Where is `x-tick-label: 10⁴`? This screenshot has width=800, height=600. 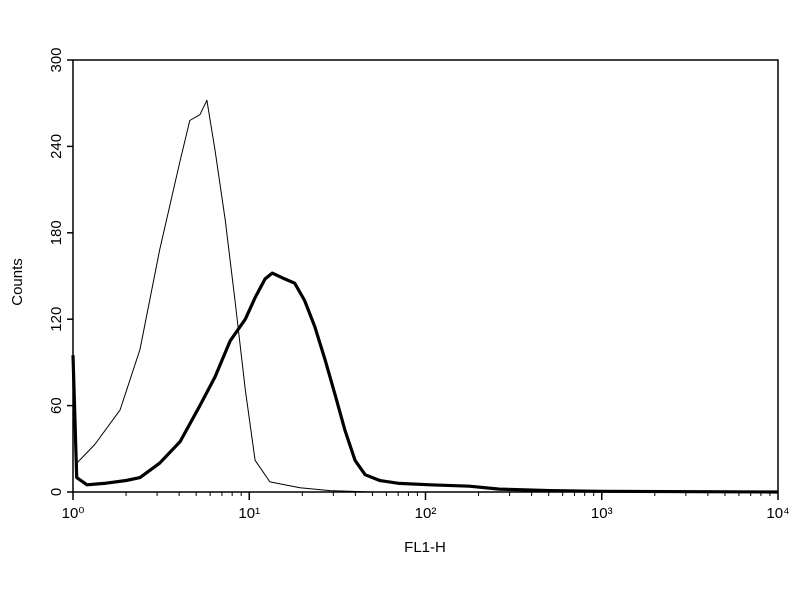
x-tick-label: 10⁴ is located at coordinates (777, 513).